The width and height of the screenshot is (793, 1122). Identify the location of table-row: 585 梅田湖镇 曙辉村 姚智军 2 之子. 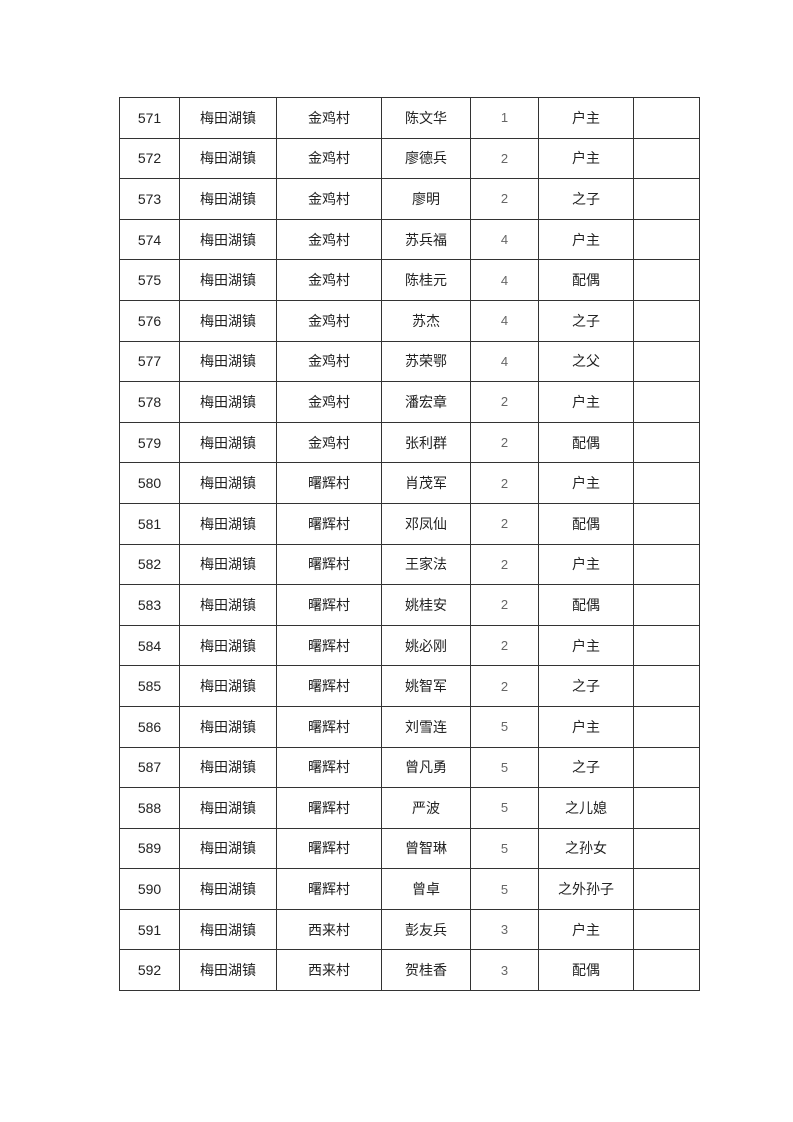
(409, 686).